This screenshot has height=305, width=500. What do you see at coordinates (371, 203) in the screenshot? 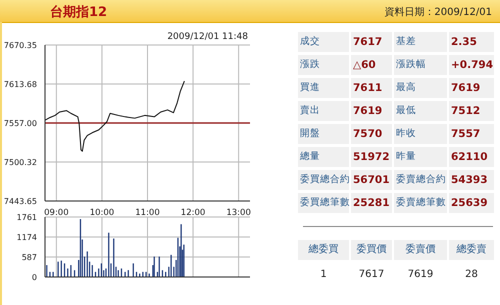
I see `text: 25281` at bounding box center [371, 203].